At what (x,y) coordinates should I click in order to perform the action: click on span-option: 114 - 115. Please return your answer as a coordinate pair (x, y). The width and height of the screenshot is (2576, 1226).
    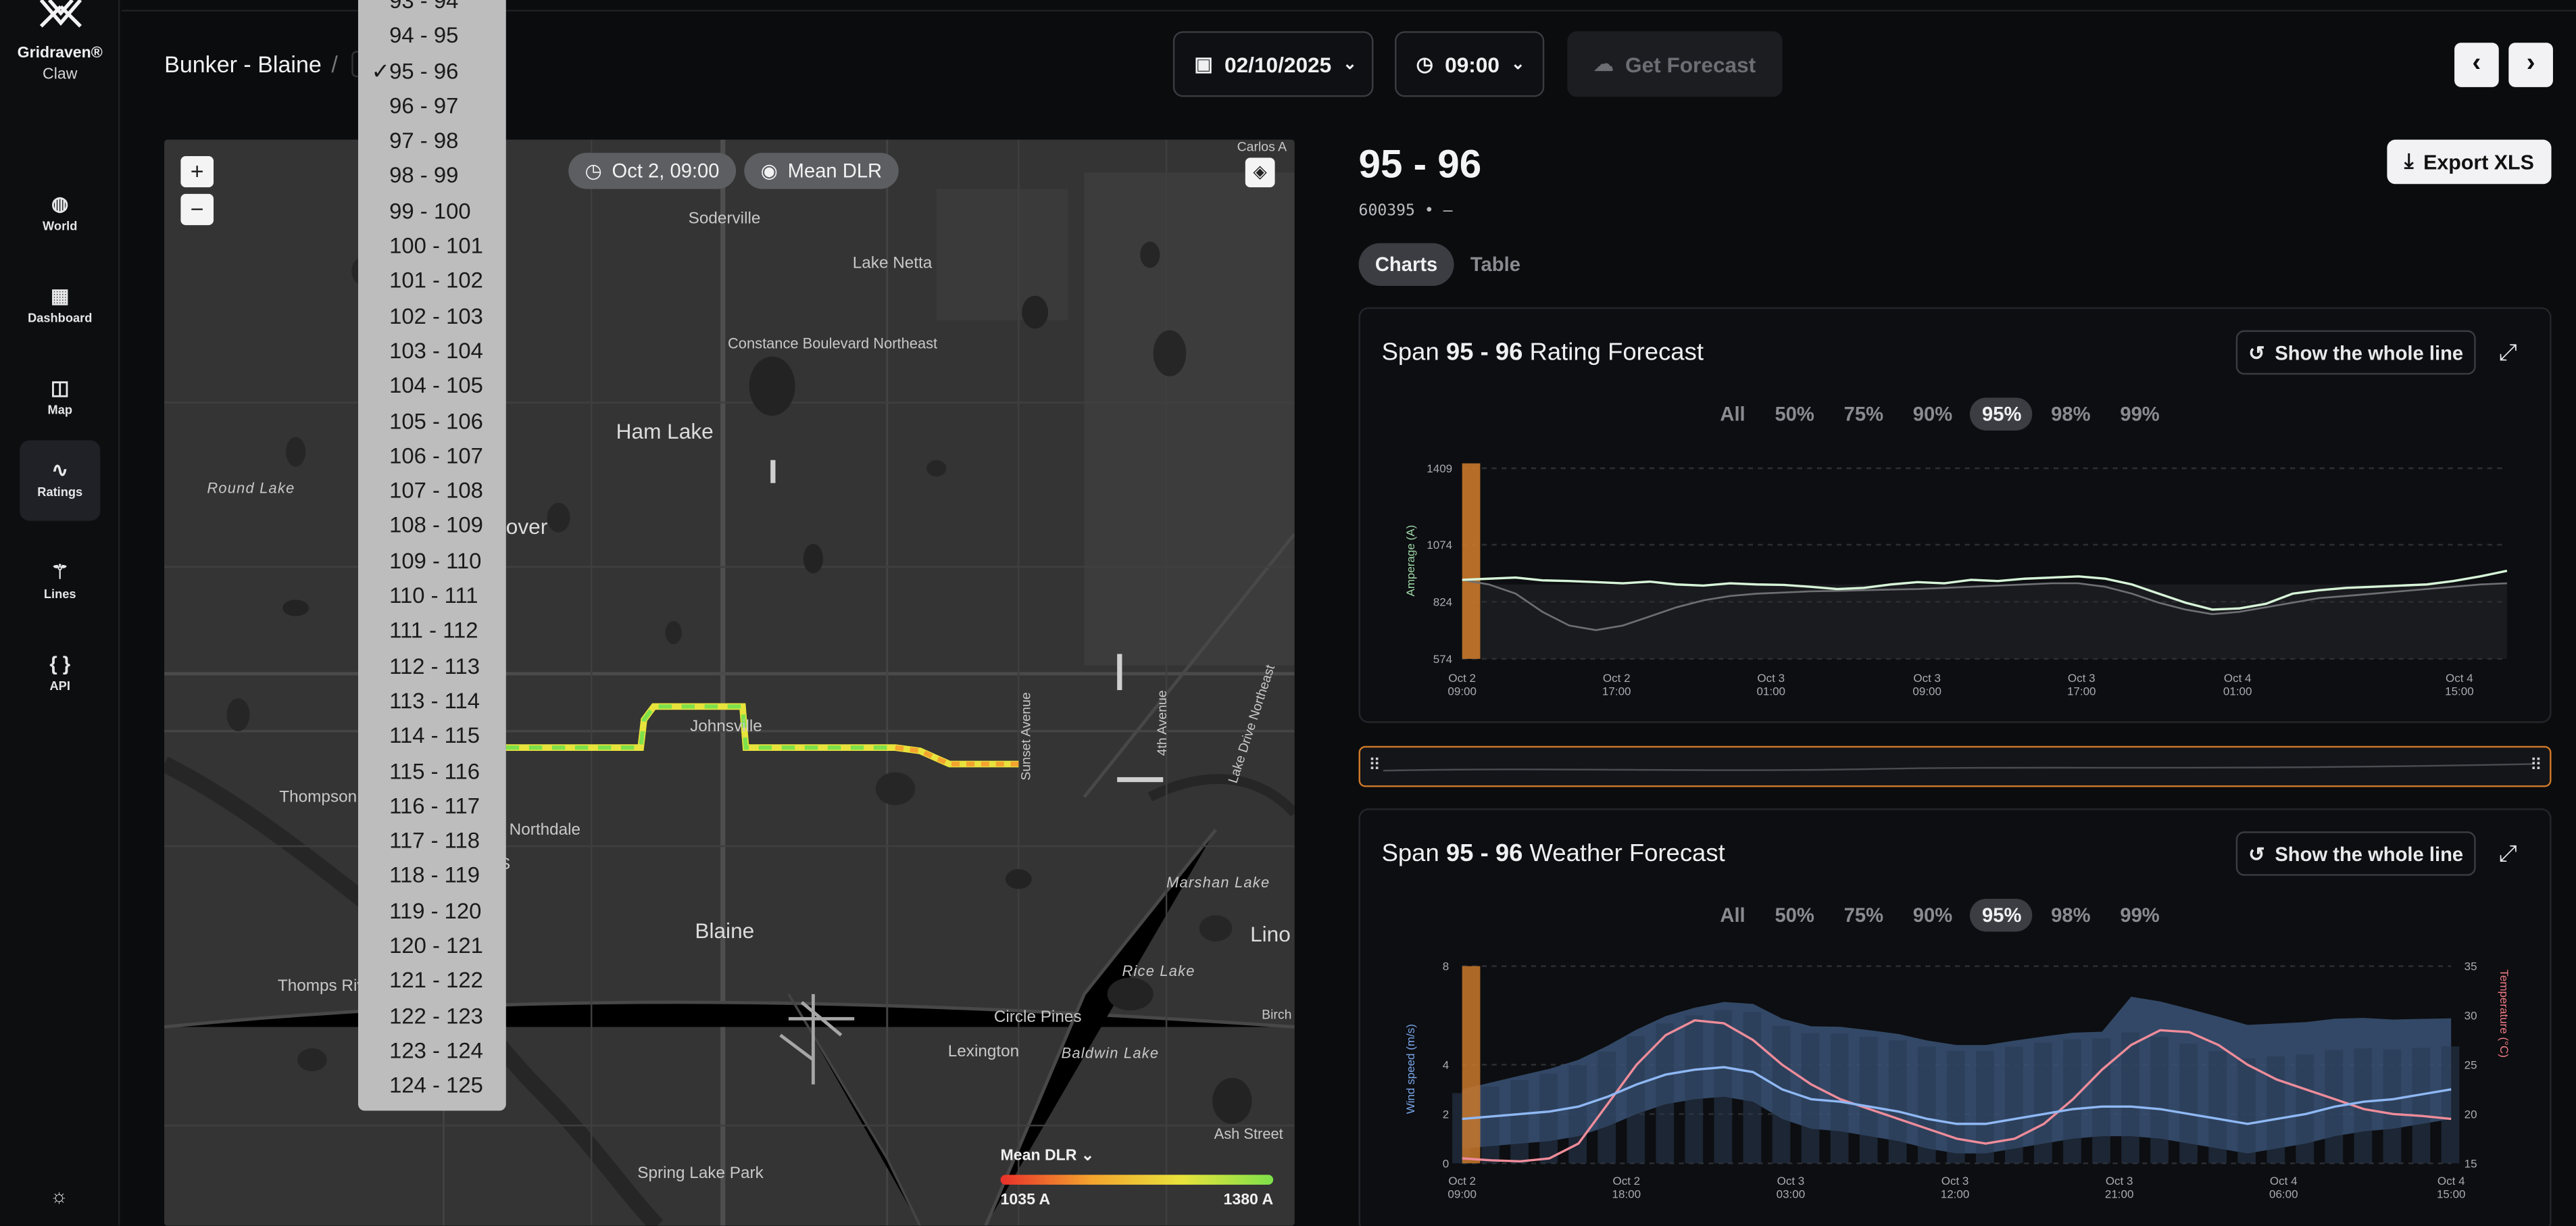
    Looking at the image, I should click on (435, 735).